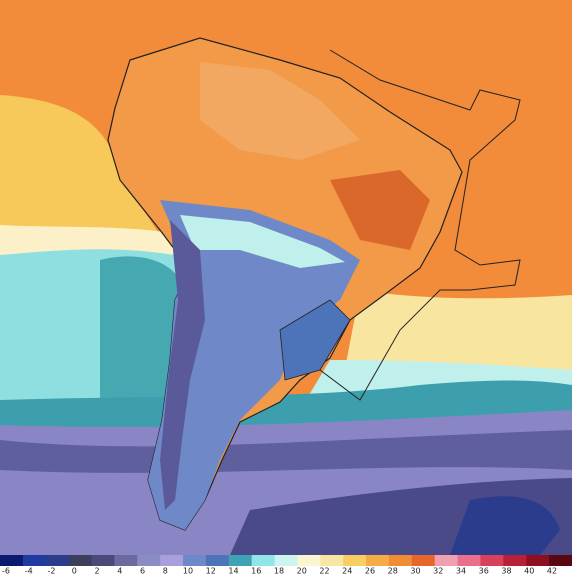  What do you see at coordinates (119, 571) in the screenshot?
I see `colorbar-label: 4` at bounding box center [119, 571].